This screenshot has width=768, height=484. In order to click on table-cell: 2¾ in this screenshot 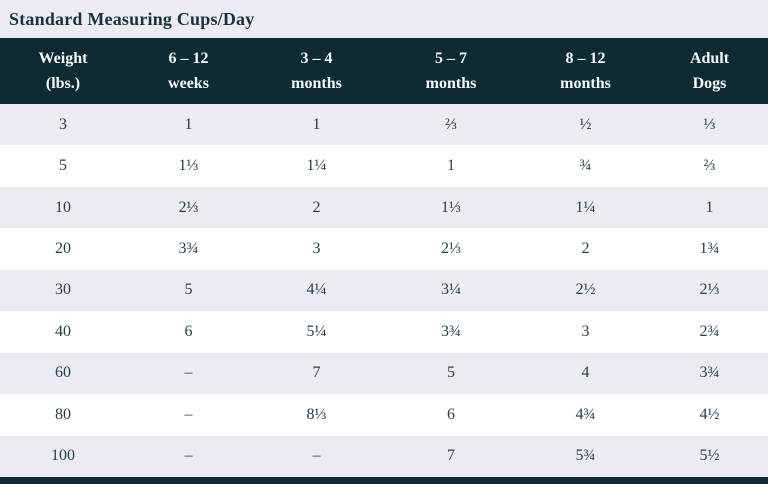, I will do `click(709, 331)`.